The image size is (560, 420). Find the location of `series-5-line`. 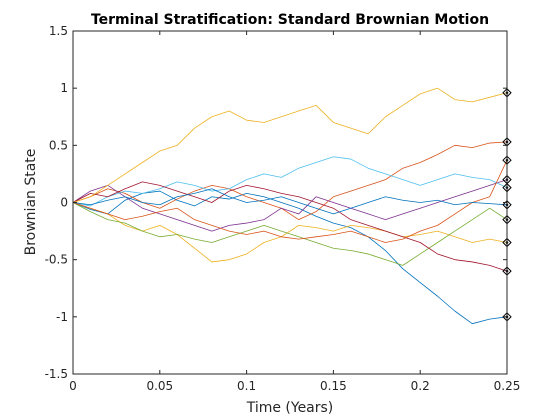

series-5-line is located at coordinates (290, 234).